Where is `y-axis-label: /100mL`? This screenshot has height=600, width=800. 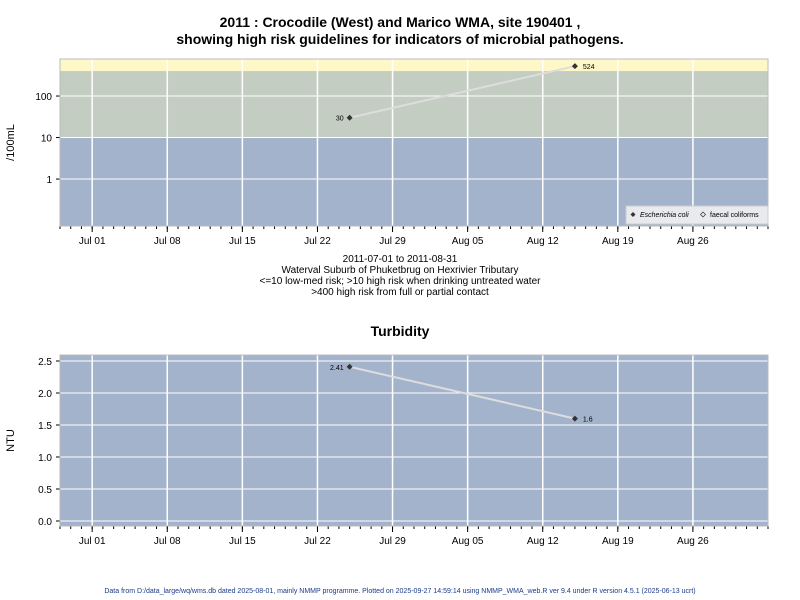 y-axis-label: /100mL is located at coordinates (11, 142).